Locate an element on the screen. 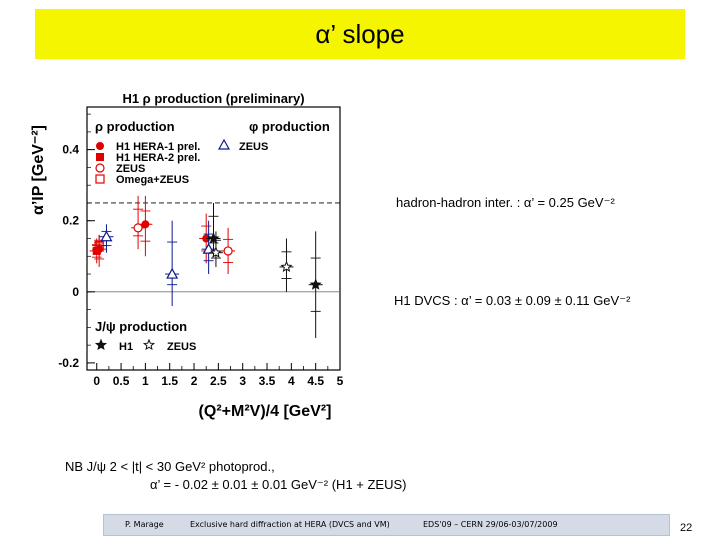 The width and height of the screenshot is (720, 540). x-tick-label: 0.5 is located at coordinates (121, 381).